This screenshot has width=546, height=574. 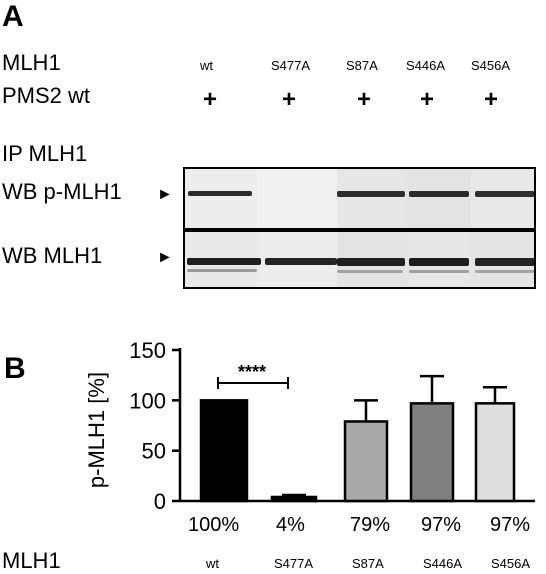 I want to click on mlh1-band-arrow-icon: ►, so click(x=165, y=257).